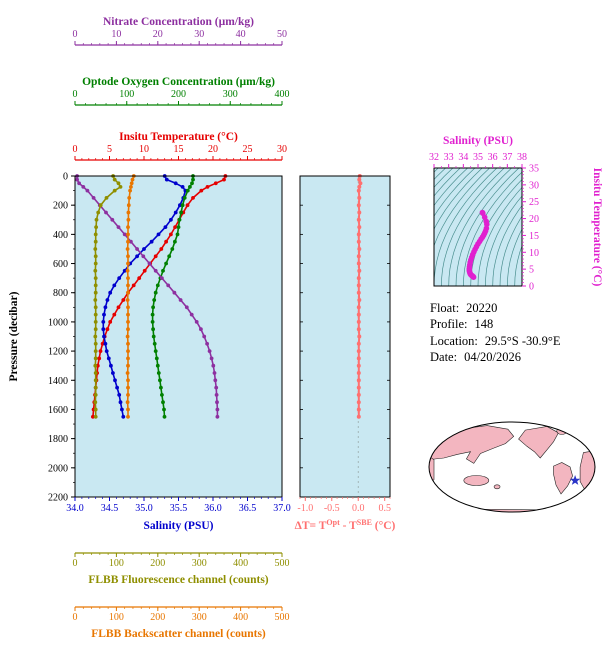 The height and width of the screenshot is (663, 609). I want to click on pressure-tick-label: 1000, so click(58, 322).